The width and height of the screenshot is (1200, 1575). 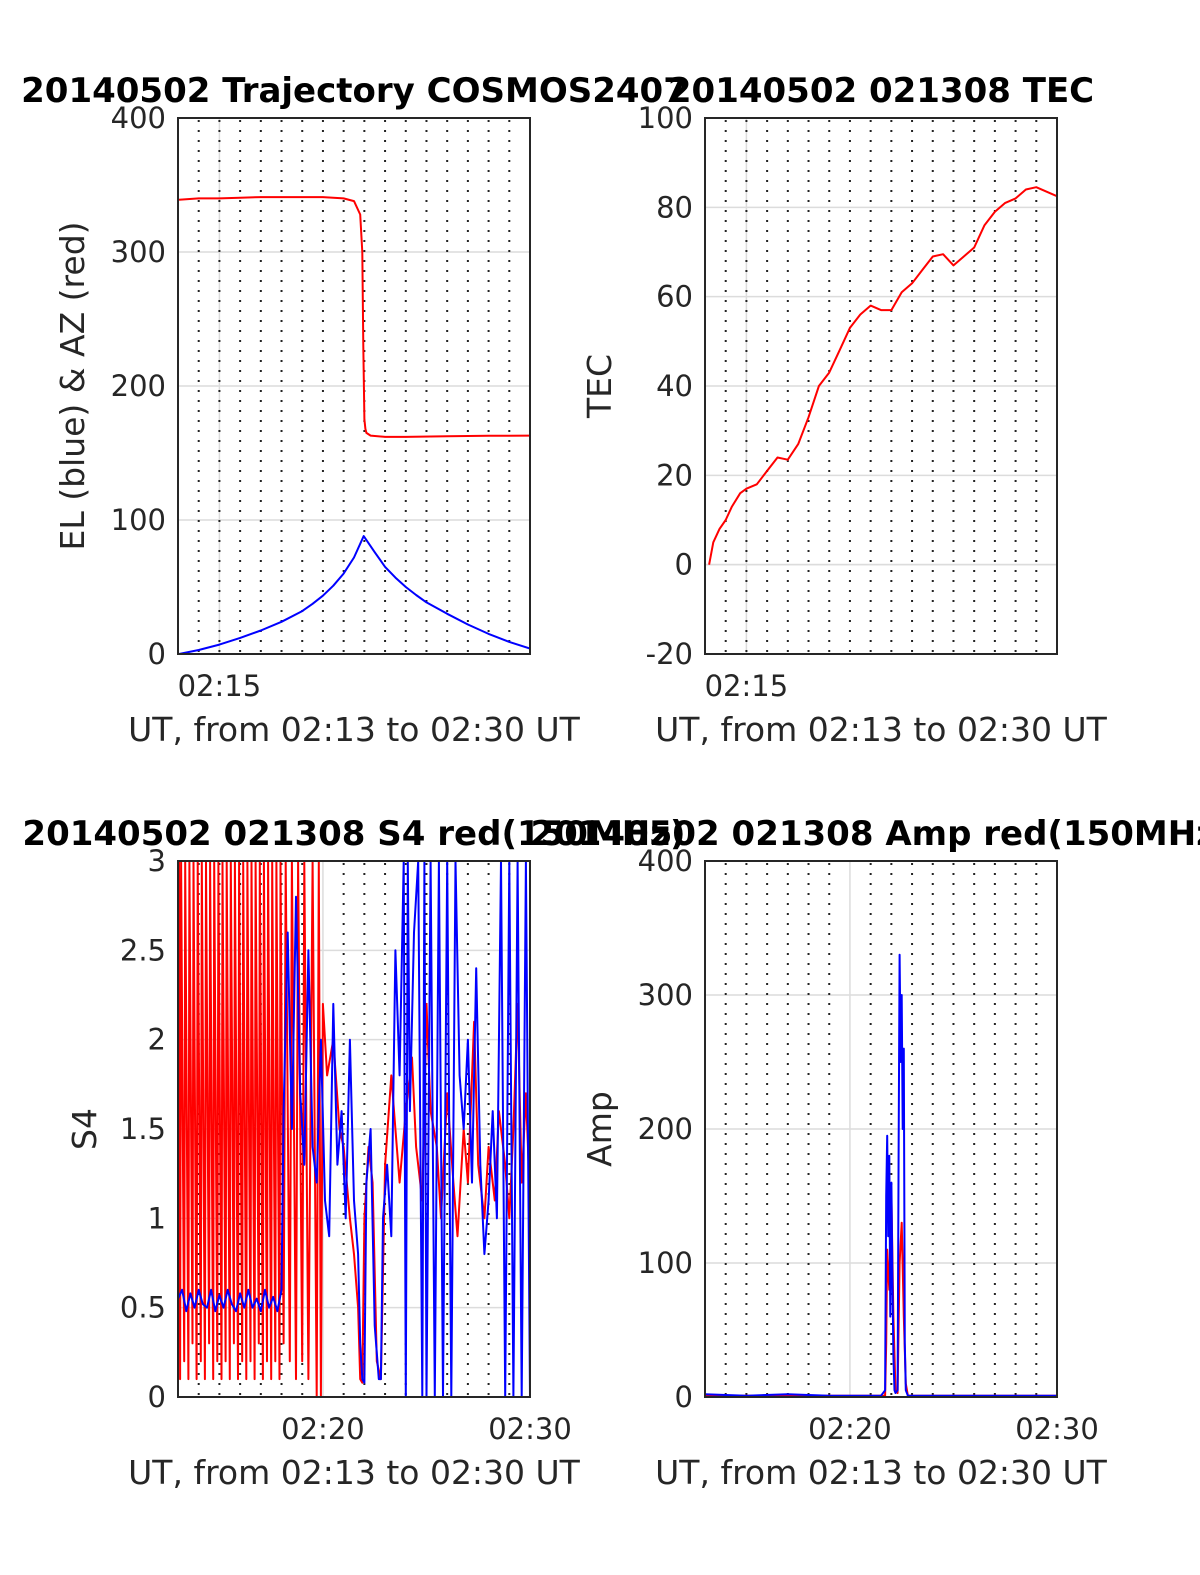 I want to click on tec-y-tick-label: 40, so click(x=674, y=386).